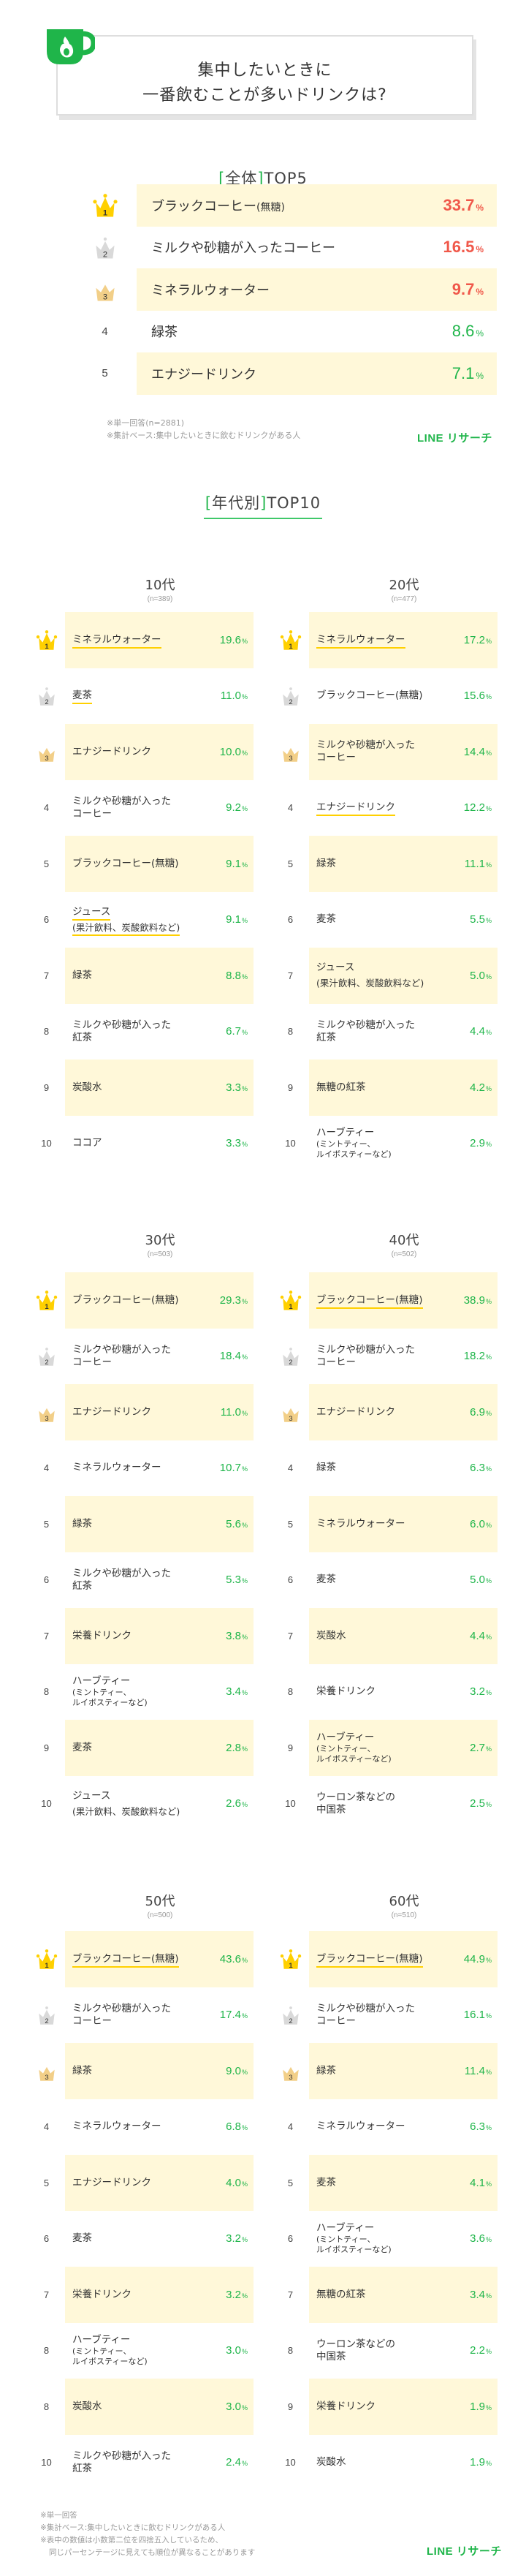 This screenshot has height=2576, width=526. I want to click on bronze-crown-icon: 3, so click(105, 292).